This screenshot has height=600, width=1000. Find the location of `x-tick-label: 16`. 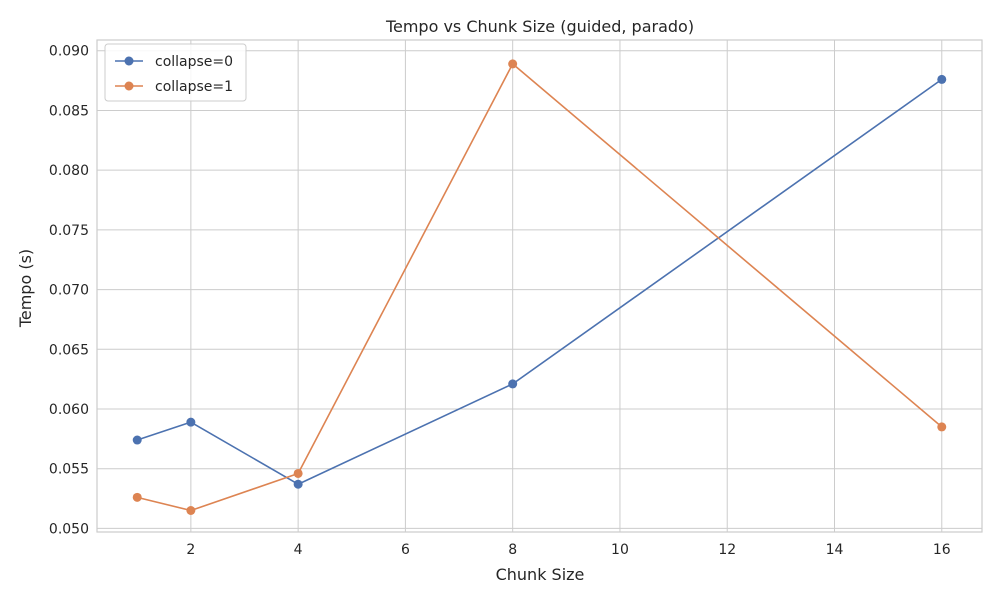

x-tick-label: 16 is located at coordinates (942, 550).